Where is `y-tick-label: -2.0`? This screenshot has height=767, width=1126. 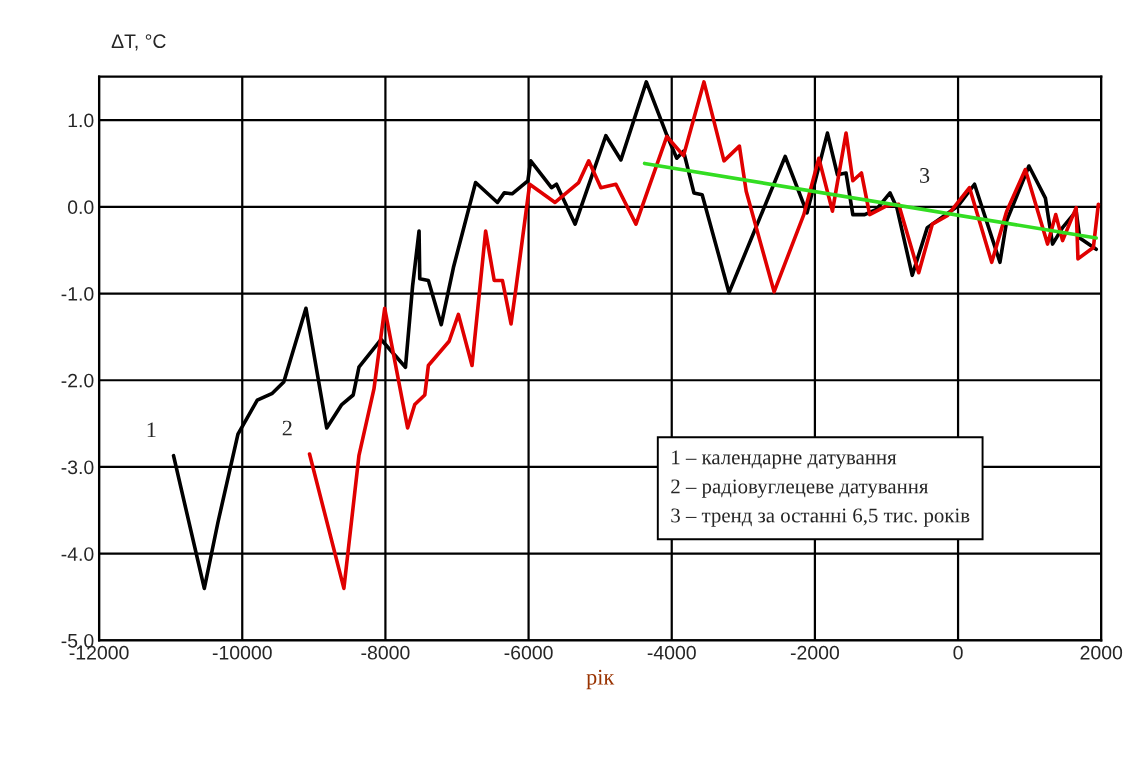 y-tick-label: -2.0 is located at coordinates (77, 380).